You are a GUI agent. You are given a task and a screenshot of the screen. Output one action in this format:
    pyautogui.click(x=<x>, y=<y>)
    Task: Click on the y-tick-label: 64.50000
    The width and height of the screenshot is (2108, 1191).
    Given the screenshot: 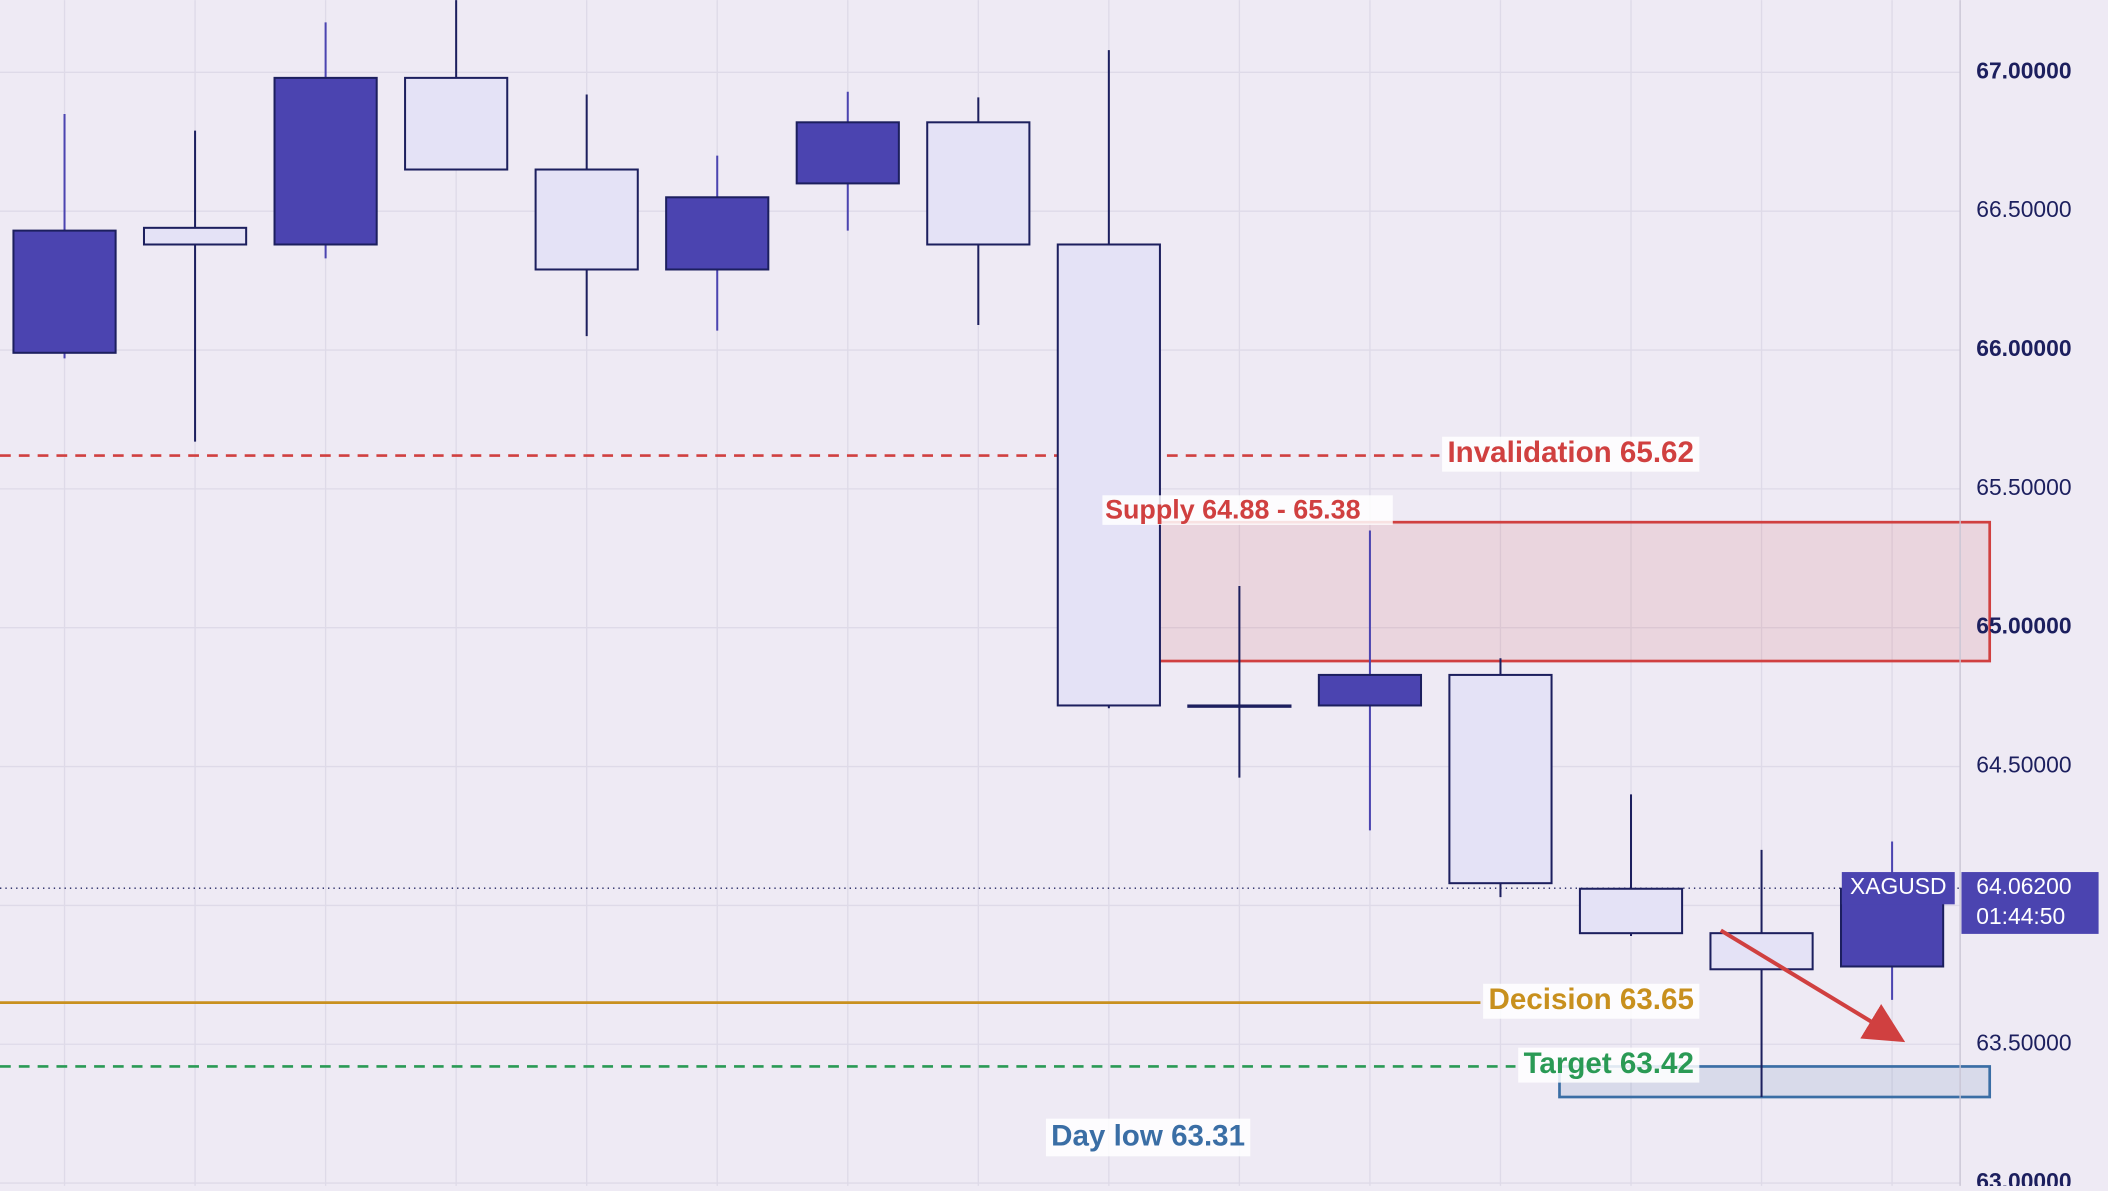 What is the action you would take?
    pyautogui.click(x=2023, y=765)
    